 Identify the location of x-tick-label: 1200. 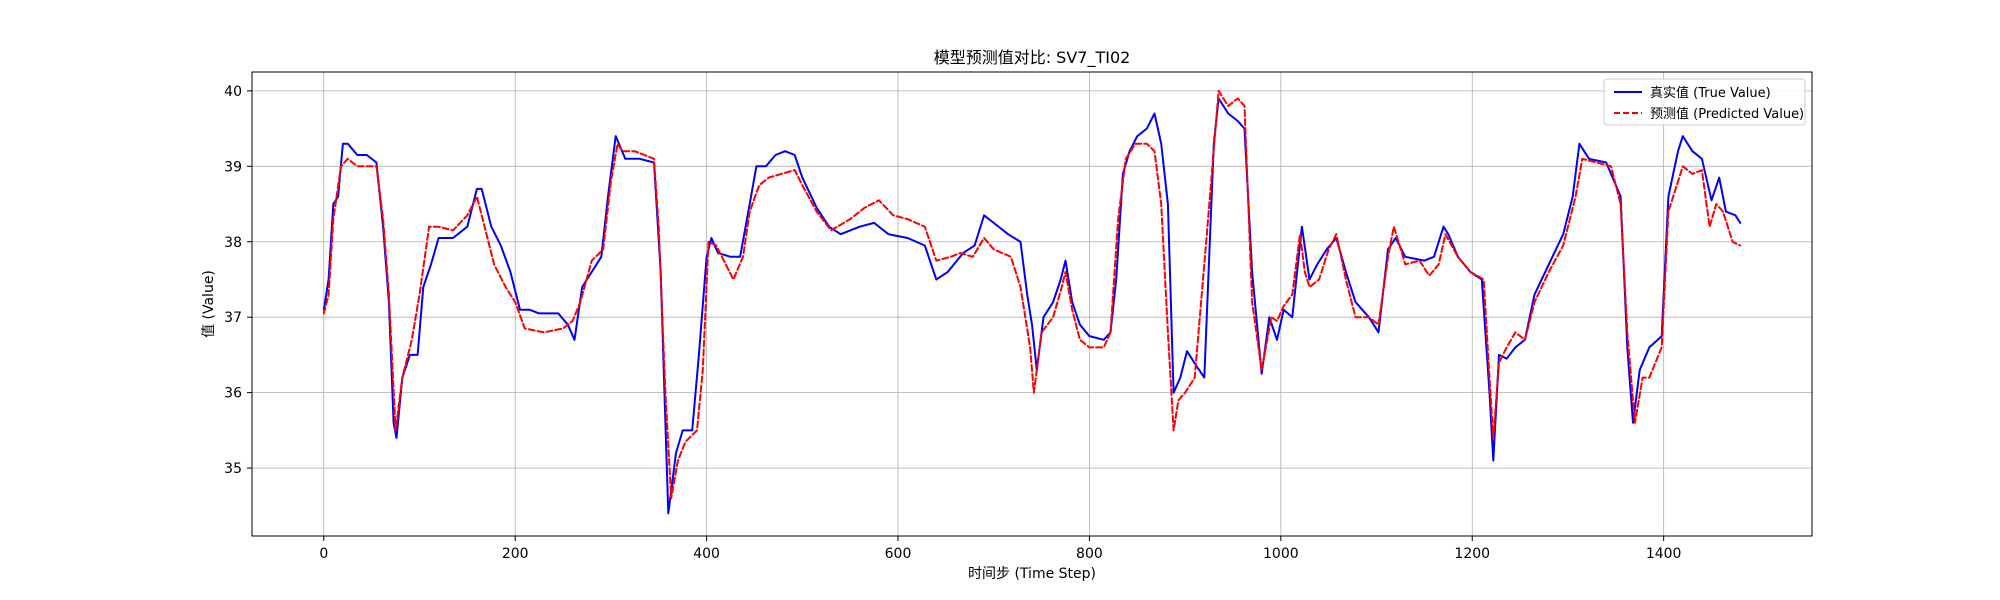
(1472, 554).